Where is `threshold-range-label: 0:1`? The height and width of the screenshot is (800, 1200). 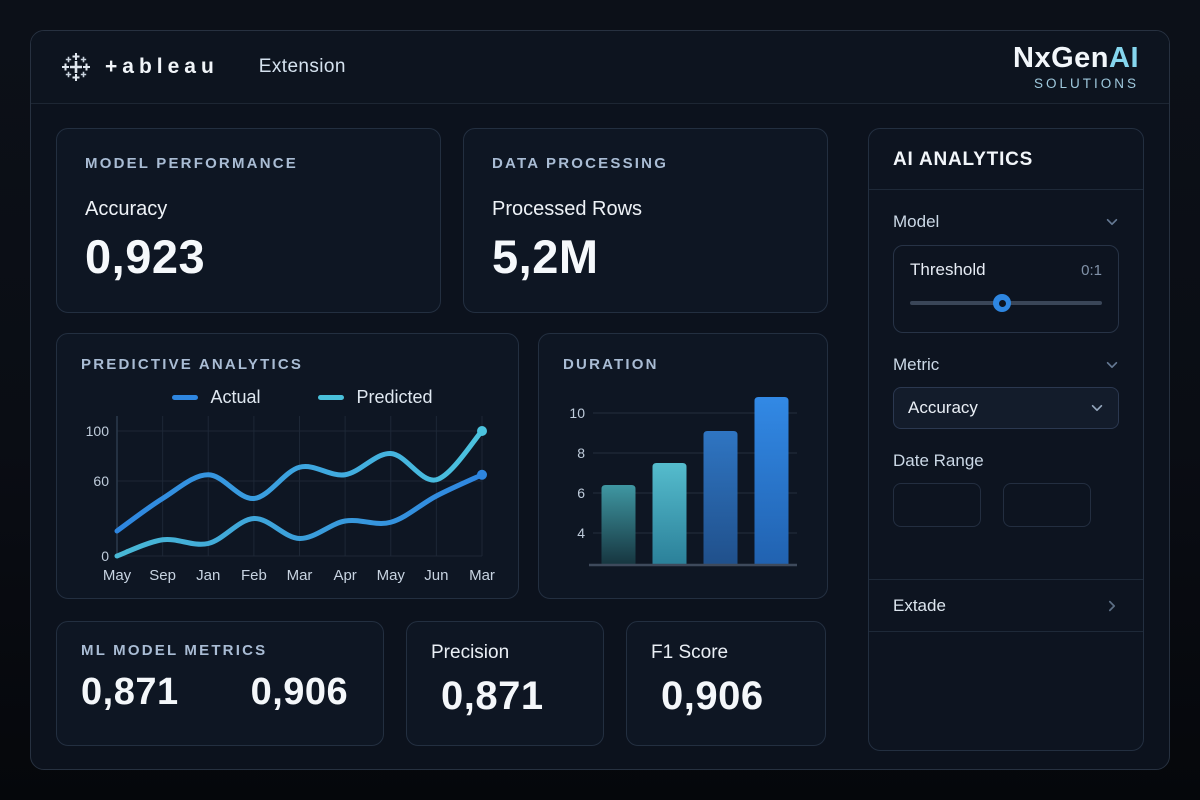 threshold-range-label: 0:1 is located at coordinates (1091, 270).